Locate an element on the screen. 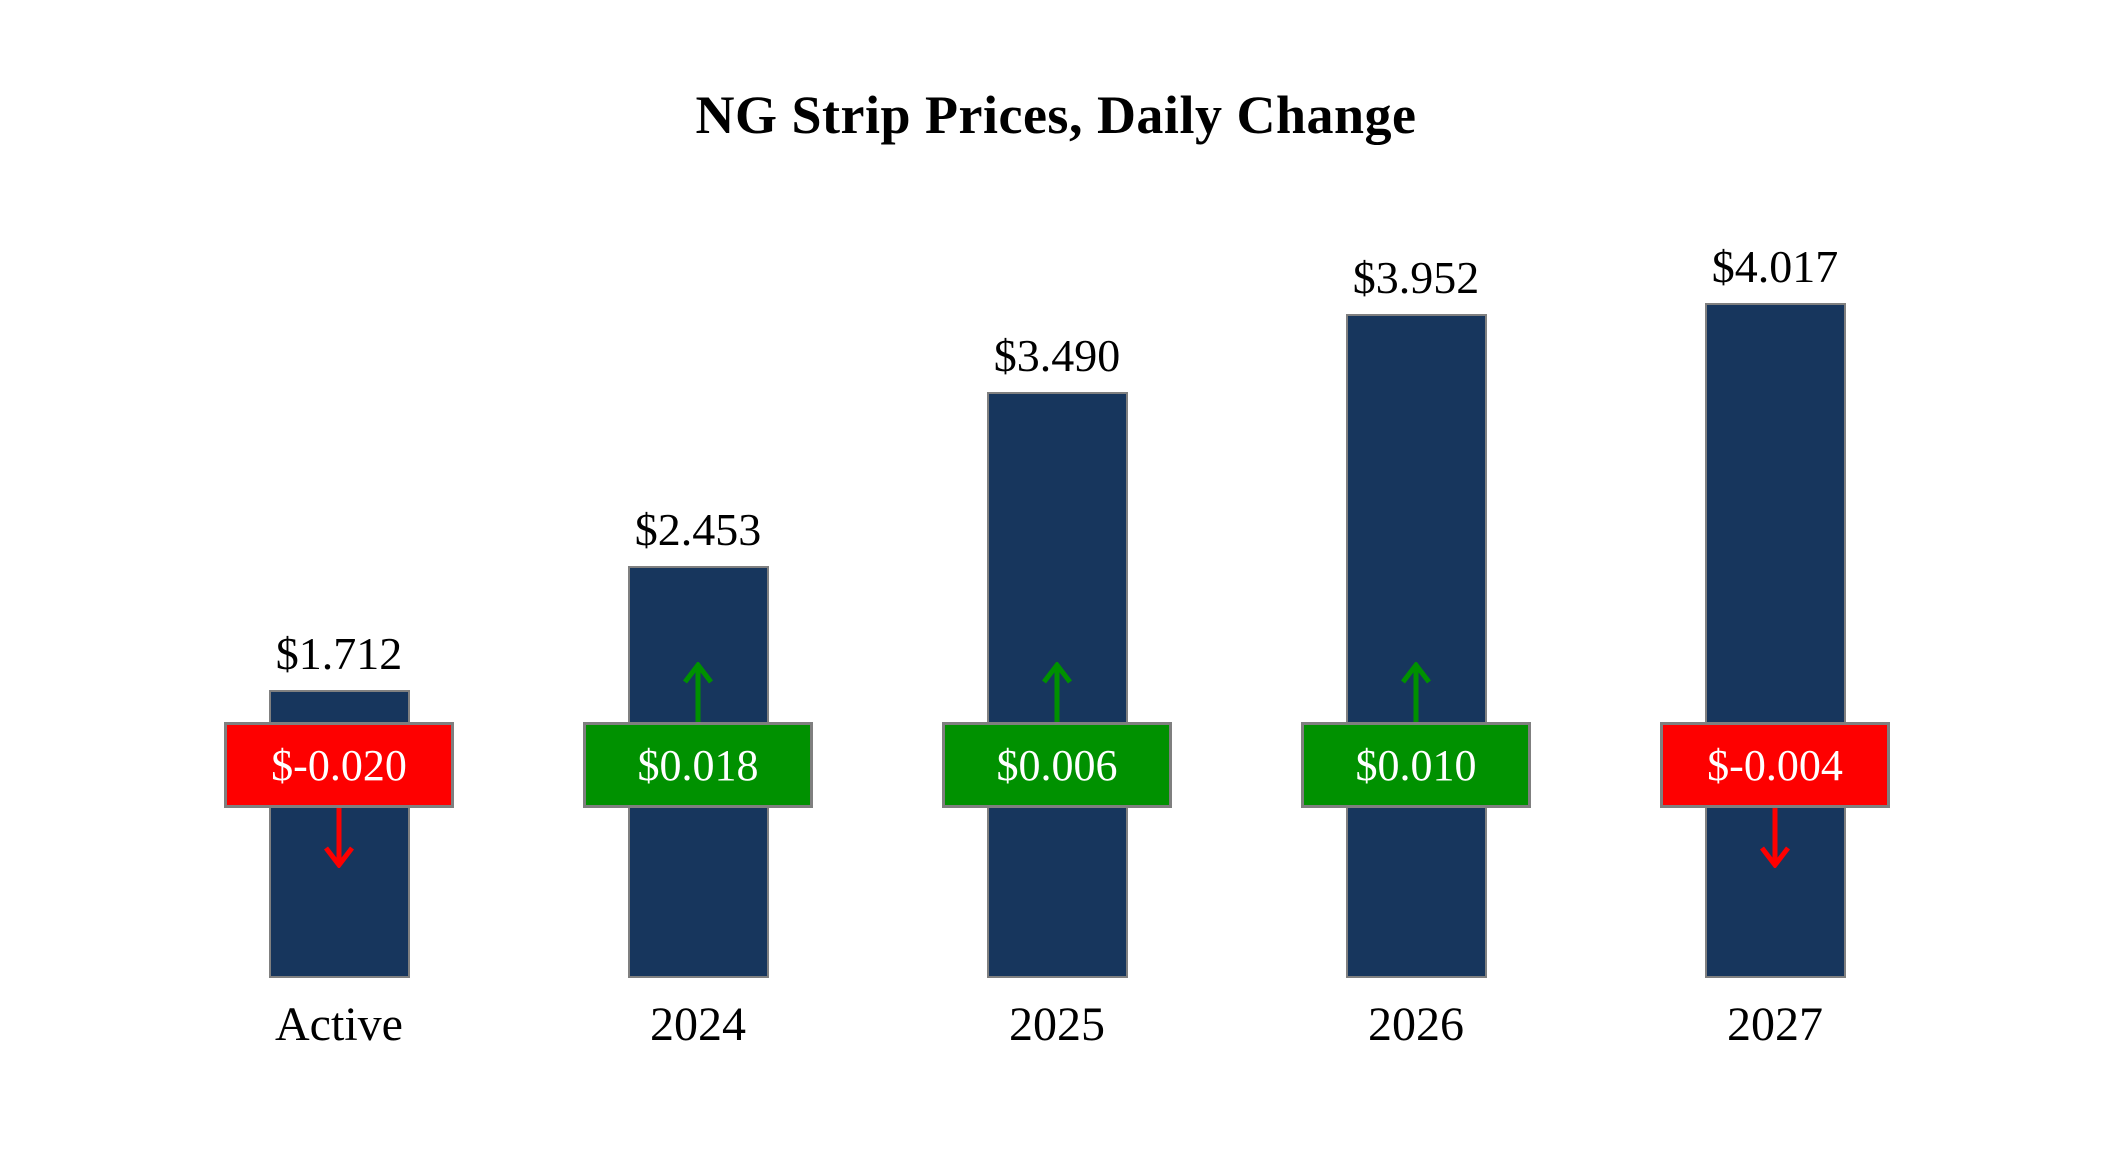 The image size is (2112, 1152). category-label: 2025 is located at coordinates (1057, 1024).